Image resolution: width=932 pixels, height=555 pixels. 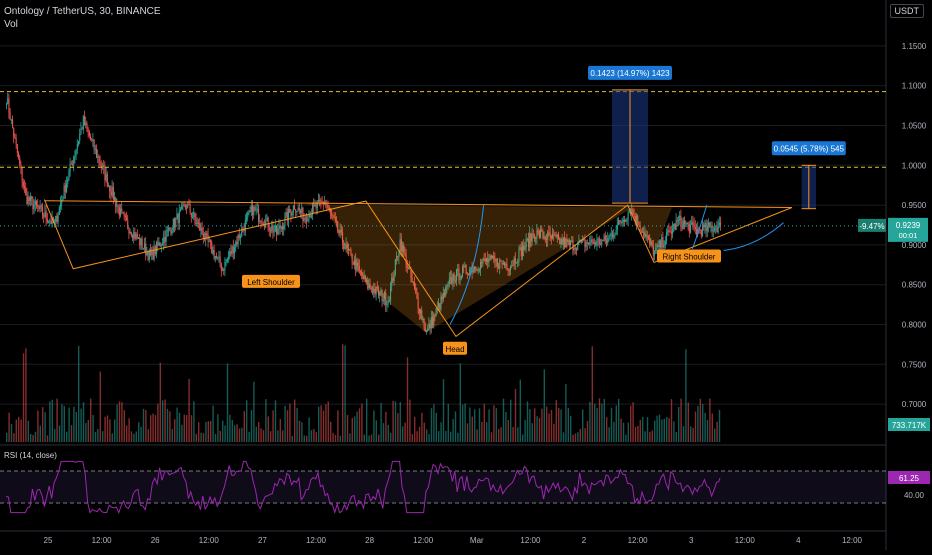 I want to click on current-price-badge, so click(x=908, y=229).